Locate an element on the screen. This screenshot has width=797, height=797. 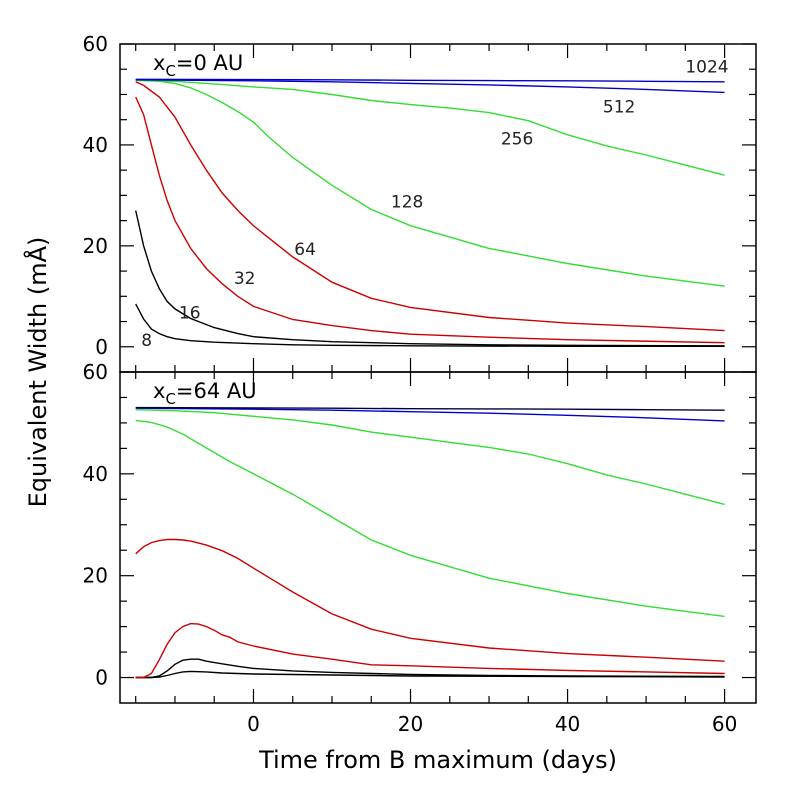
x-axis: 0 20 40 60 is located at coordinates (492, 724).